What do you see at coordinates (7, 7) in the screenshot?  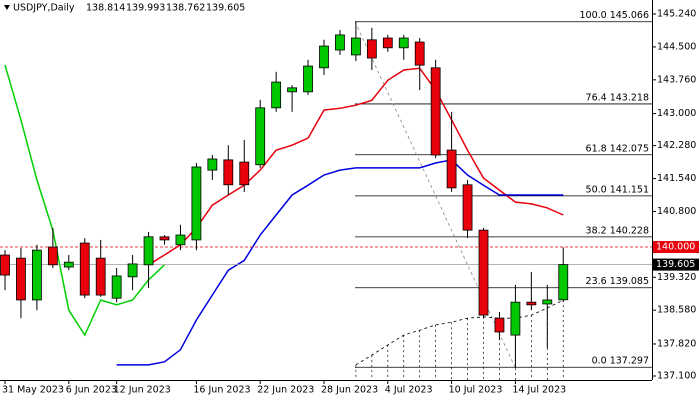 I see `symbol-icon` at bounding box center [7, 7].